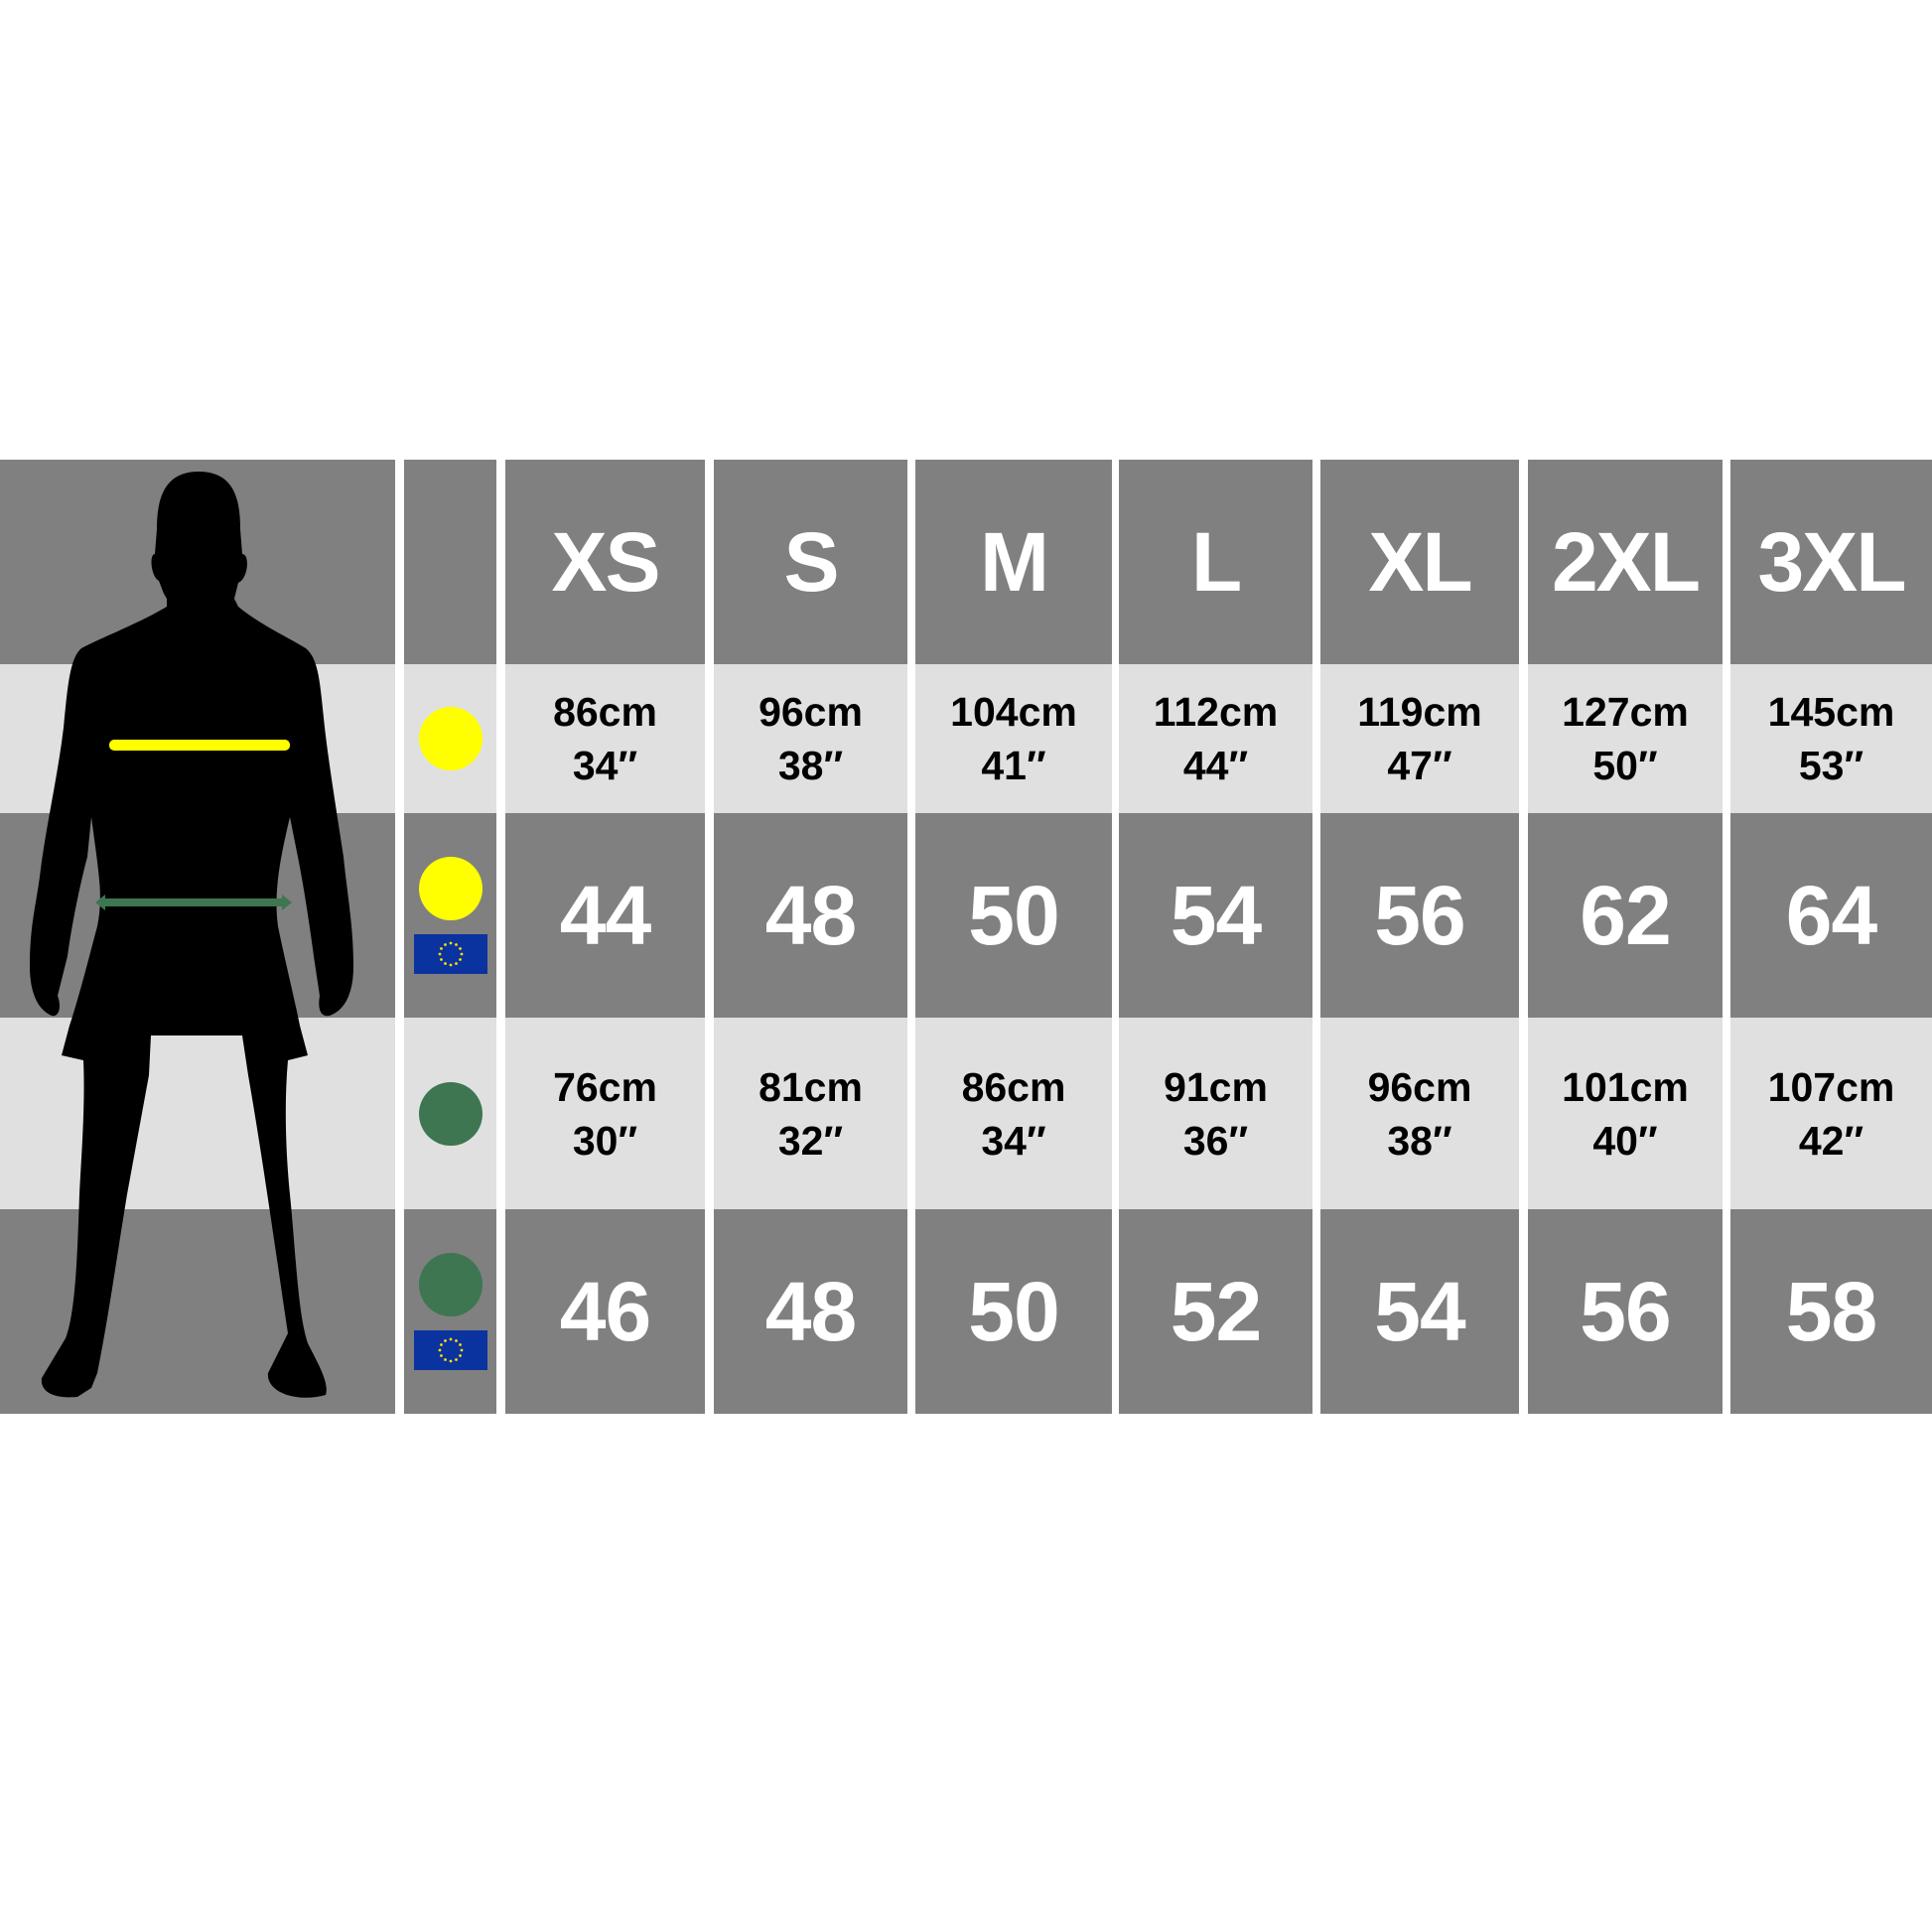  I want to click on header-blank-cell, so click(450, 562).